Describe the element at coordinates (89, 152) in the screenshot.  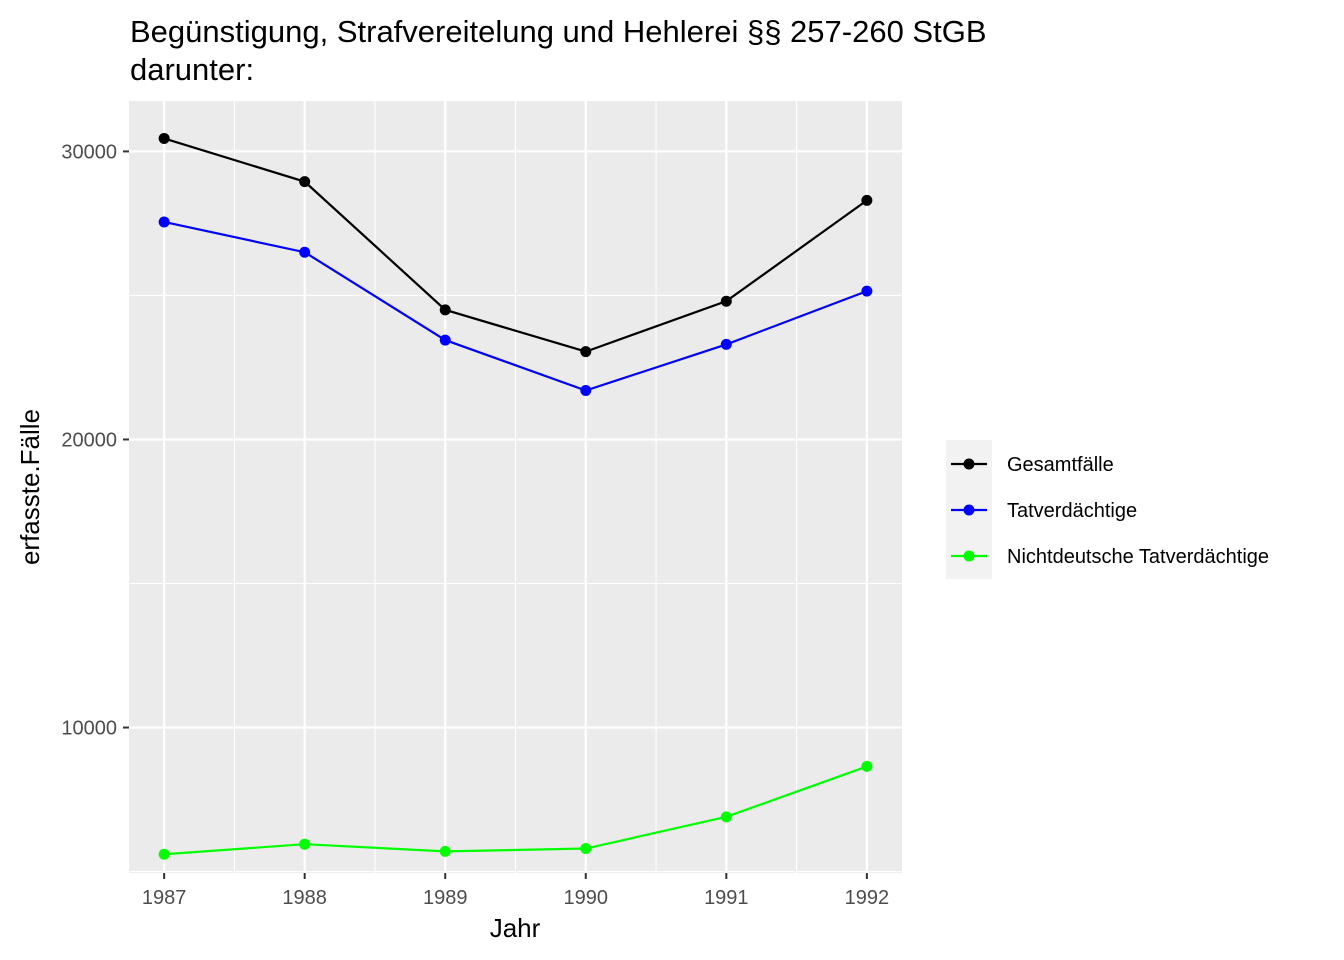
I see `y-tick-label: 30000` at that location.